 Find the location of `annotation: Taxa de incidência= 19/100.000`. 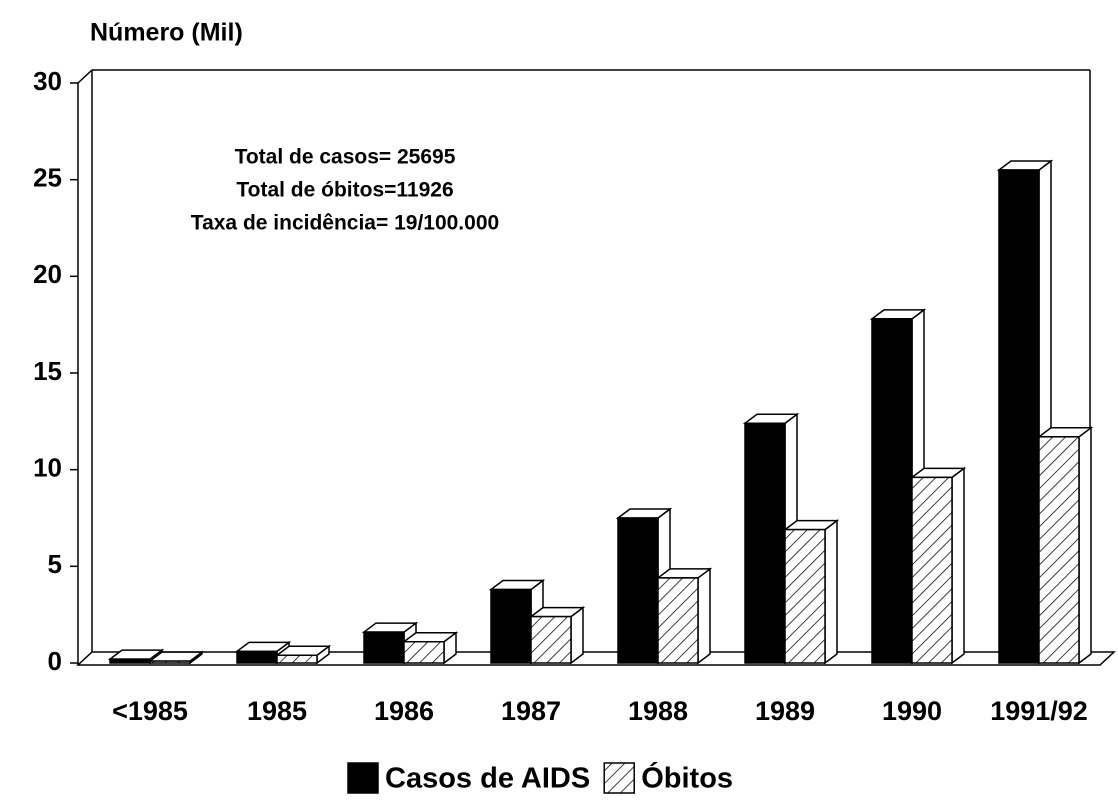

annotation: Taxa de incidência= 19/100.000 is located at coordinates (345, 223).